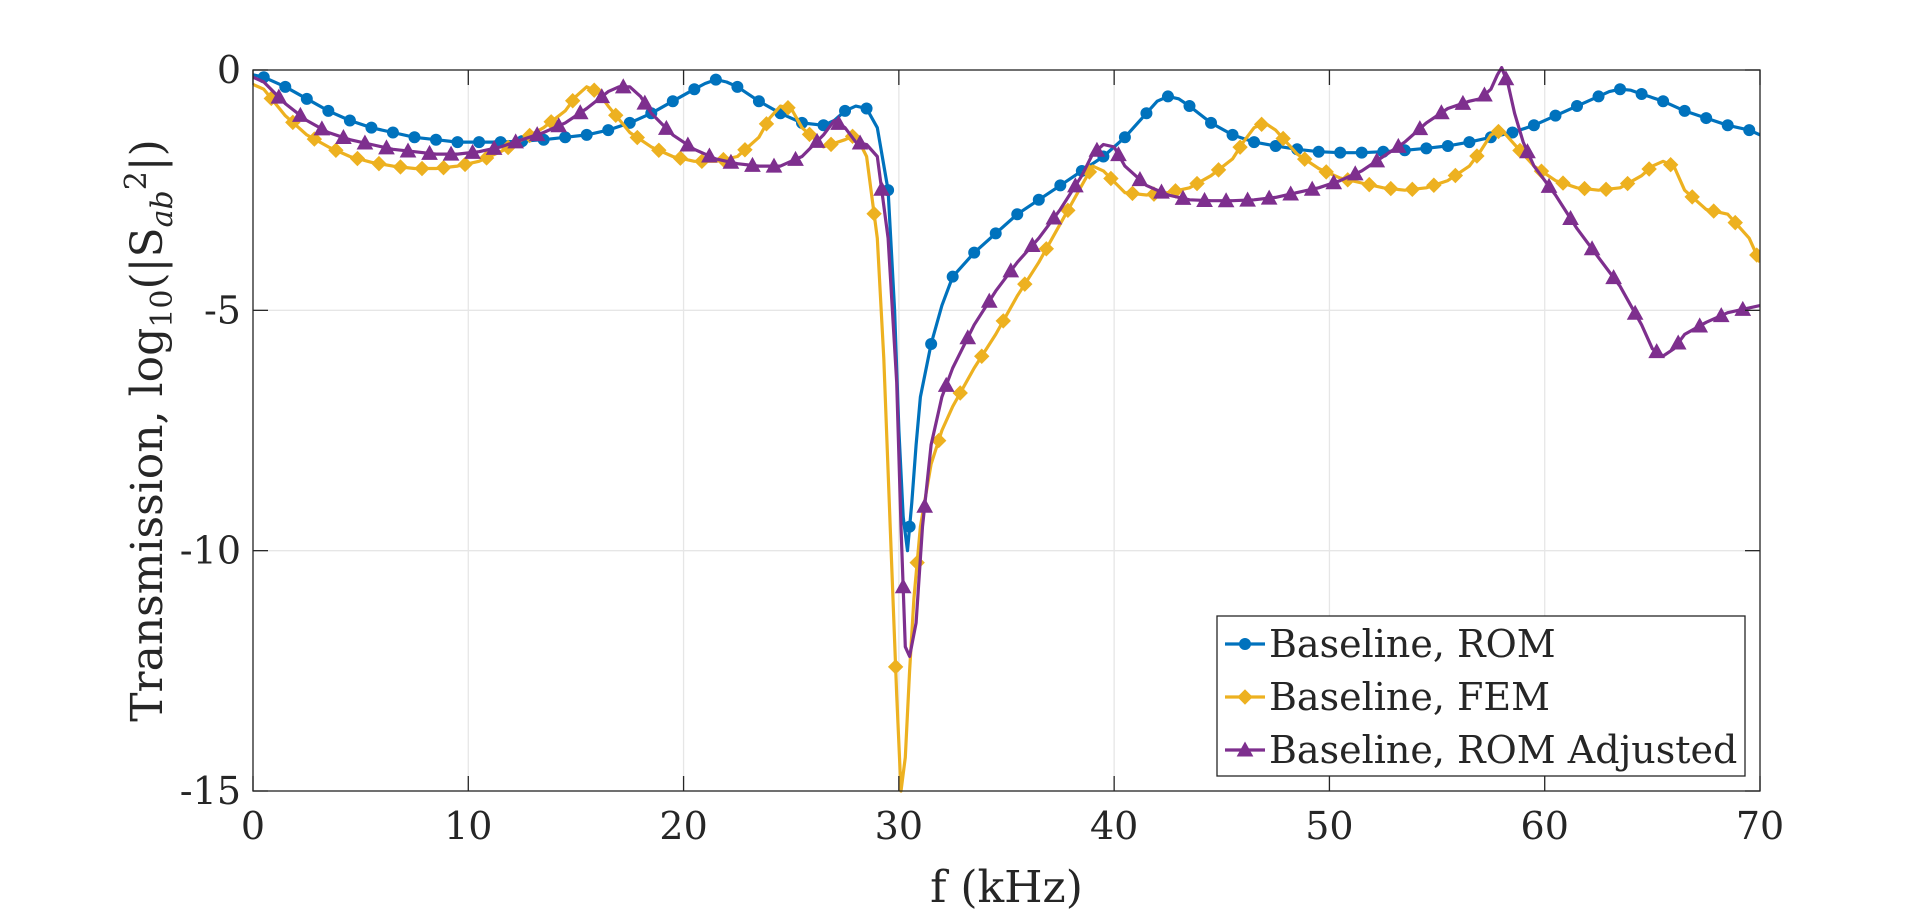 The width and height of the screenshot is (1920, 921). I want to click on y-tick-label: -5, so click(222, 310).